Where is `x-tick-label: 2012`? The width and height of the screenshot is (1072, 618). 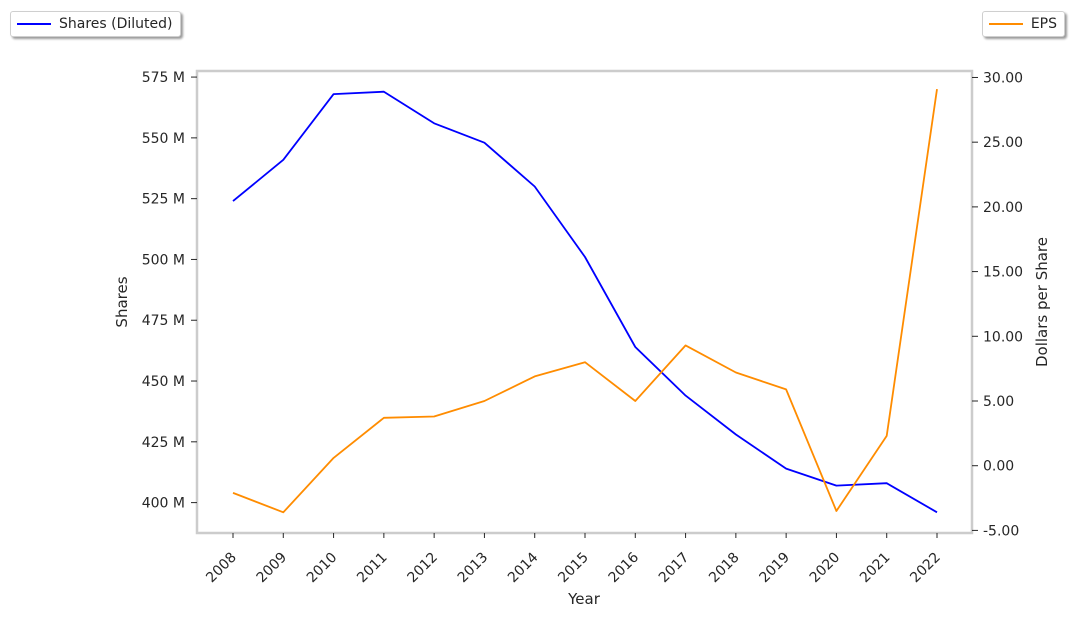
x-tick-label: 2012 is located at coordinates (422, 568).